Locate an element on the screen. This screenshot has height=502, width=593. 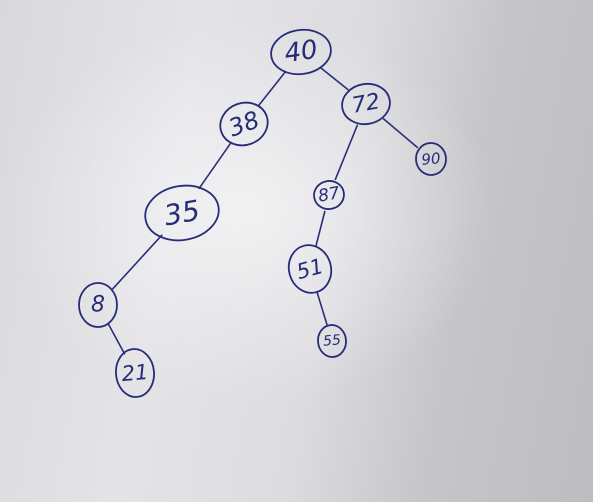
node-label: 90 is located at coordinates (431, 159).